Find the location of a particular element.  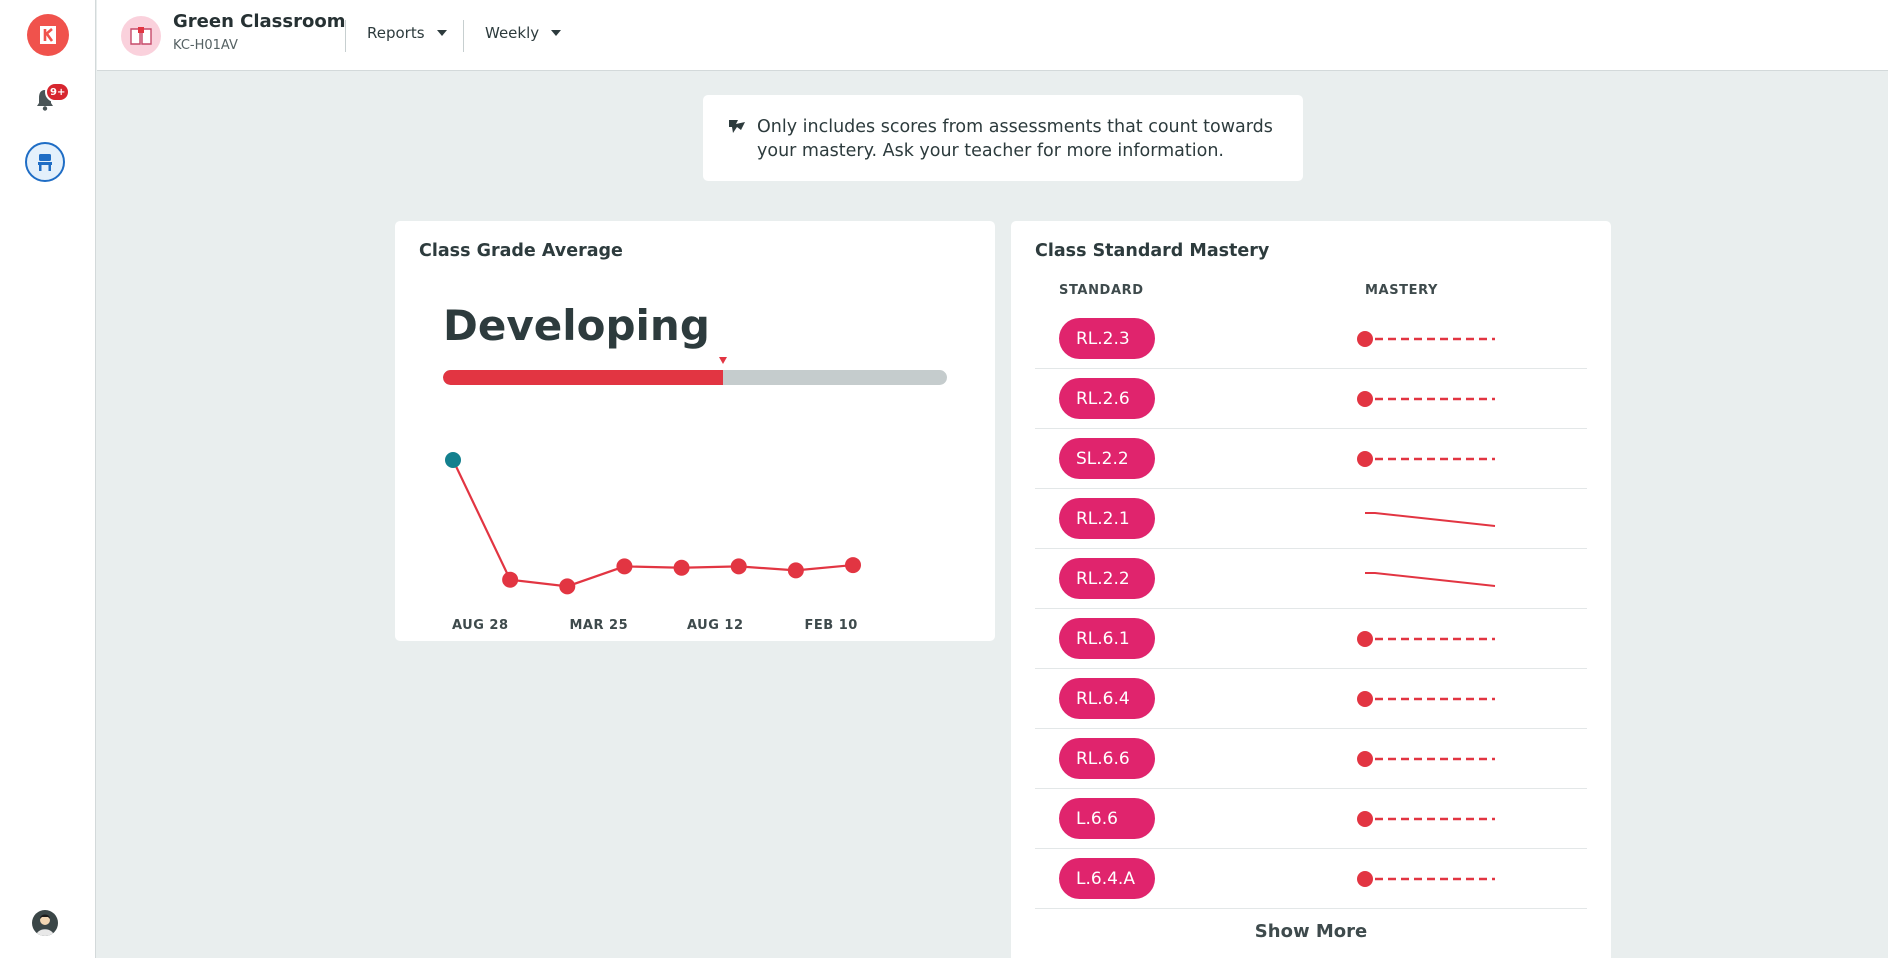

class-code: KC-H01AV is located at coordinates (205, 45).